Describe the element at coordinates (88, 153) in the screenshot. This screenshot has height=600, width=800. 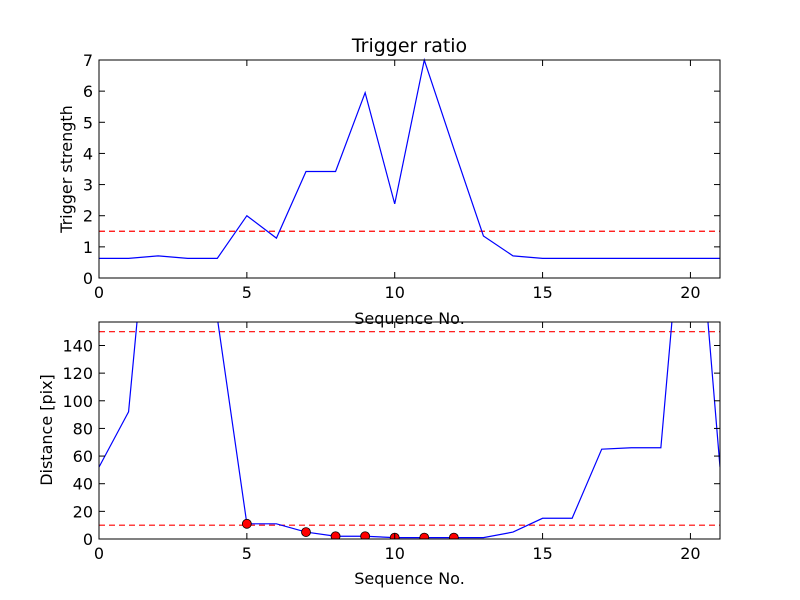
I see `y-tick-label: 4` at that location.